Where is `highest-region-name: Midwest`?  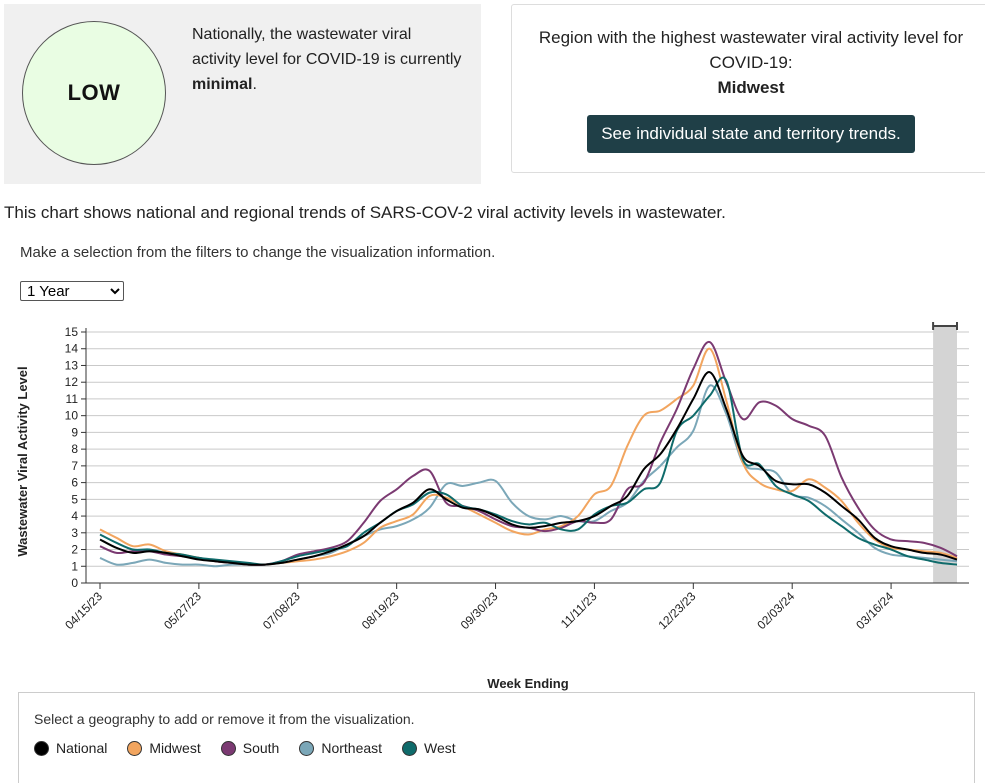
highest-region-name: Midwest is located at coordinates (751, 87).